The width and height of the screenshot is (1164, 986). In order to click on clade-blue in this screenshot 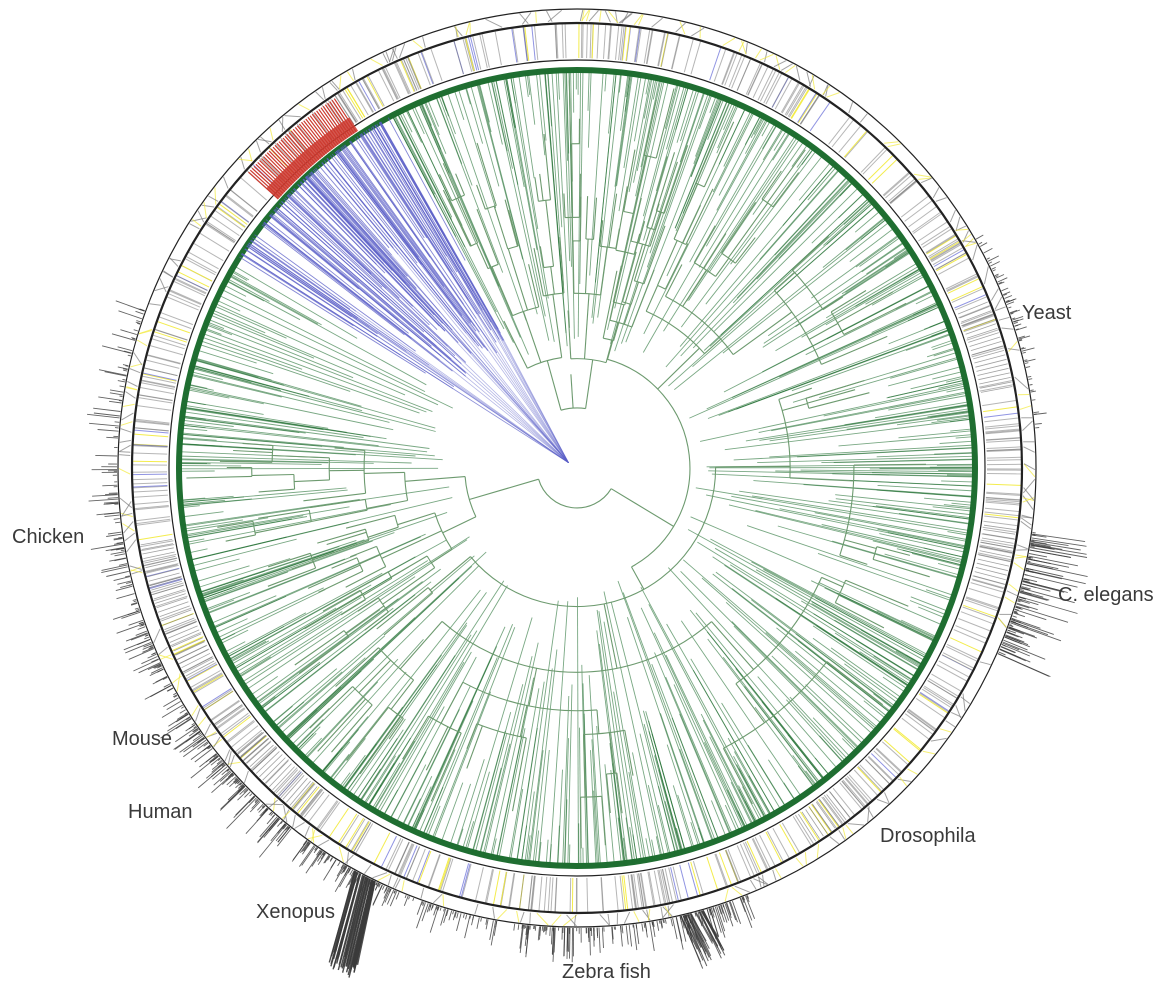, I will do `click(404, 290)`.